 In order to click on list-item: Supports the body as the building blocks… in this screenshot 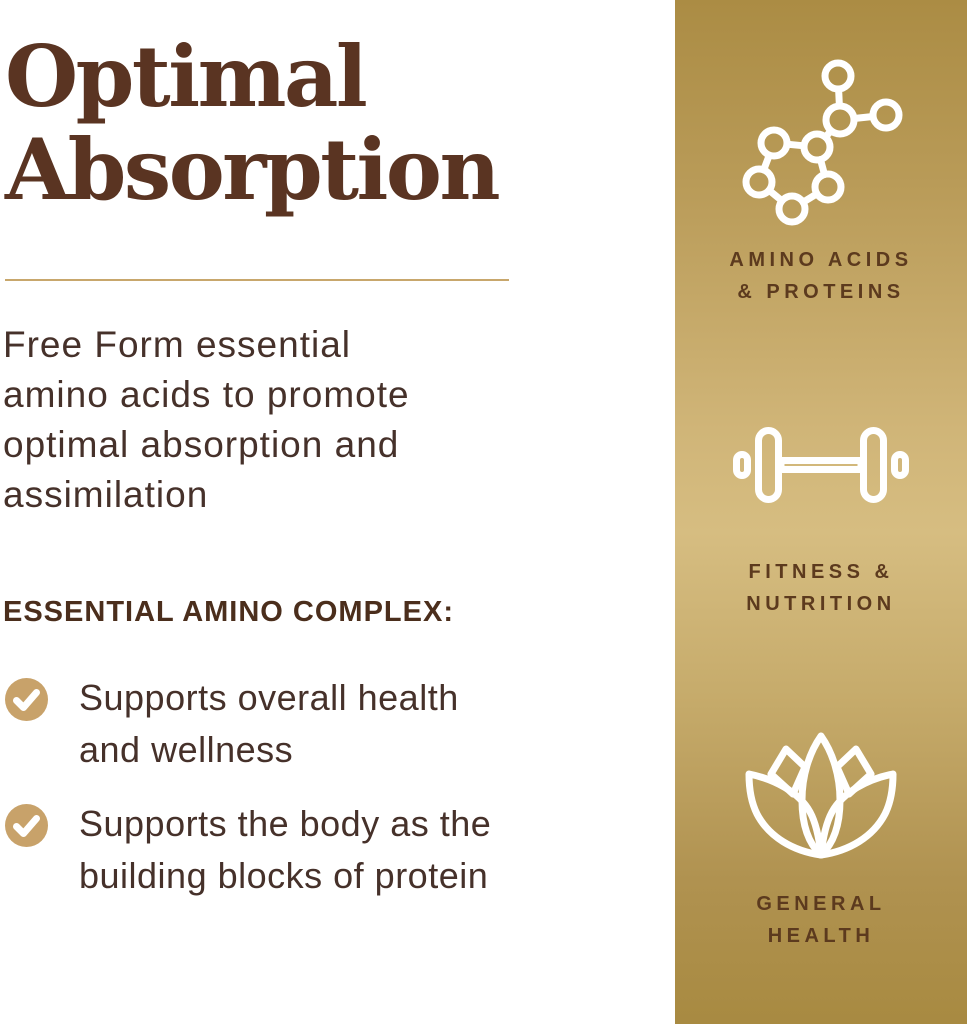, I will do `click(325, 850)`.